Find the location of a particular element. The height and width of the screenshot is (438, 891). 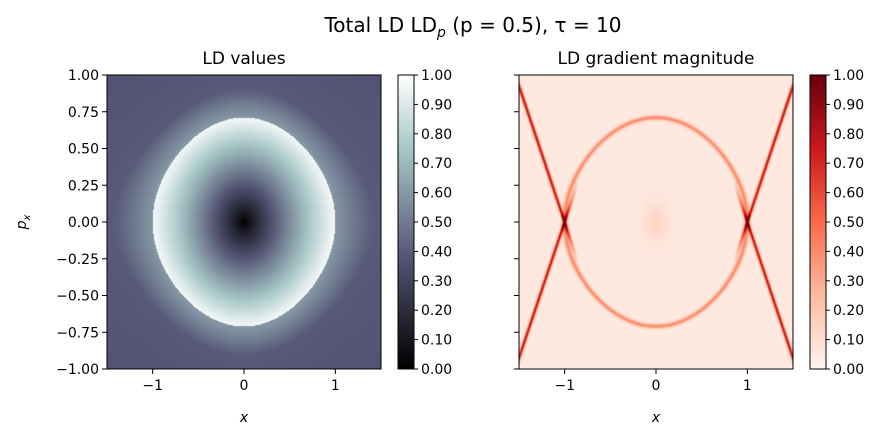

ld-values-cb-tick-label-6: 0.40 is located at coordinates (436, 252).